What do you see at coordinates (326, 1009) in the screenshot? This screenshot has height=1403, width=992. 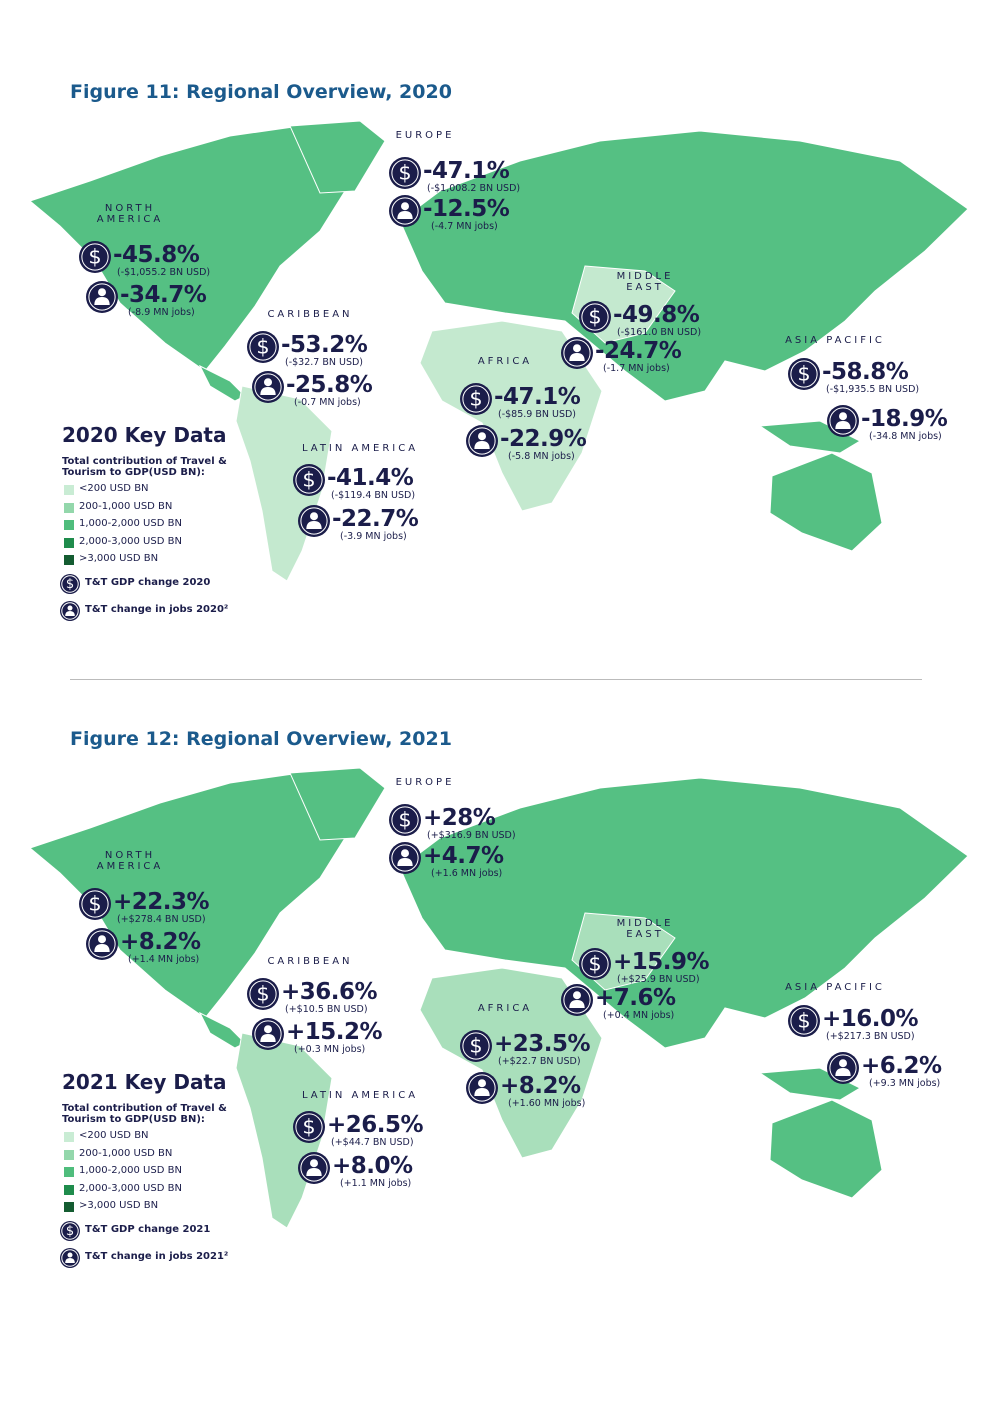 I see `gdp-amount: (+$10.5 BN USD)` at bounding box center [326, 1009].